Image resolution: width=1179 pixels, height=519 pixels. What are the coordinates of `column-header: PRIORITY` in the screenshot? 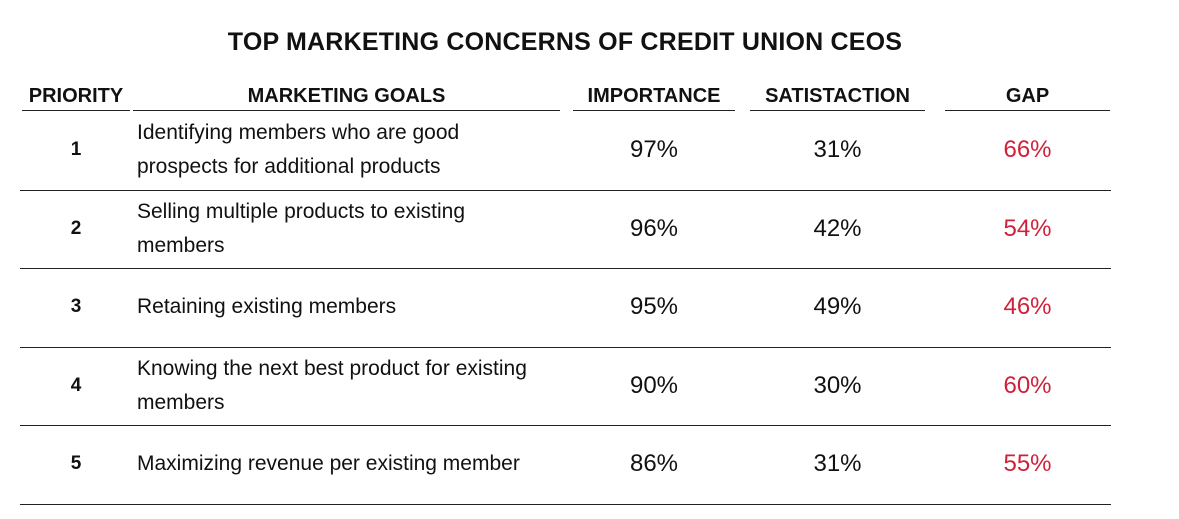 It's located at (76, 96).